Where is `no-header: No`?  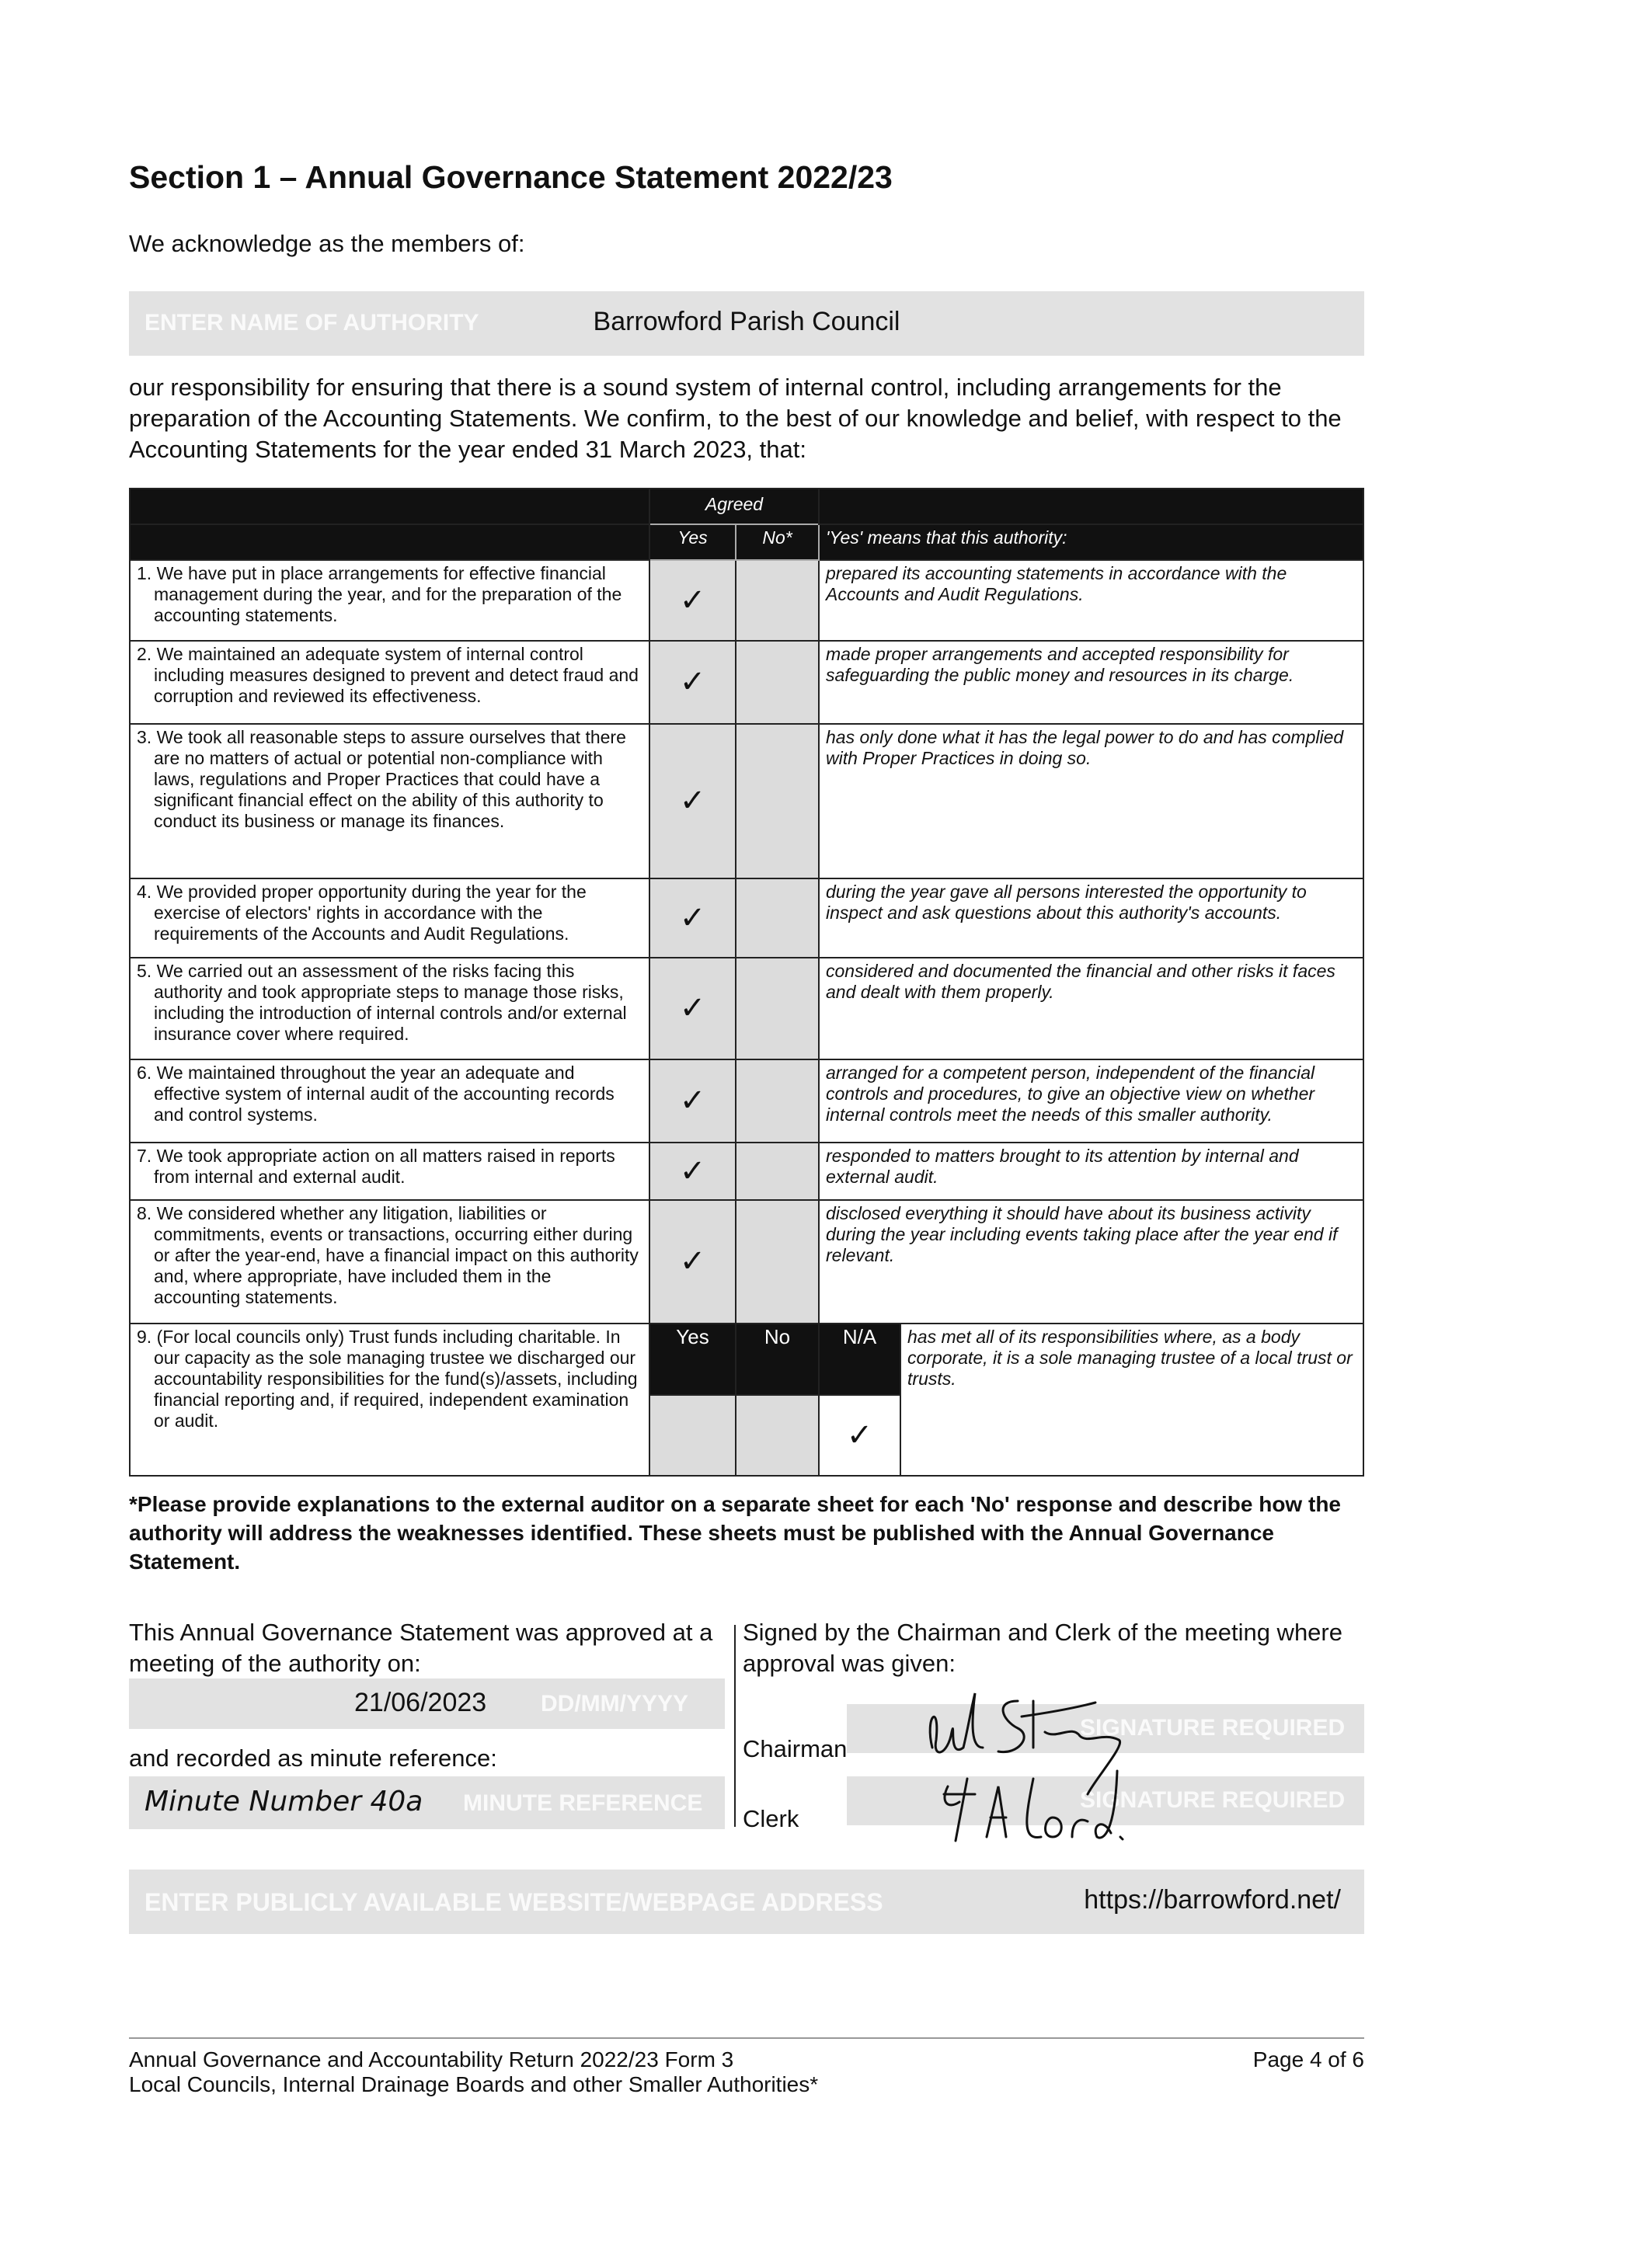
no-header: No is located at coordinates (777, 1359).